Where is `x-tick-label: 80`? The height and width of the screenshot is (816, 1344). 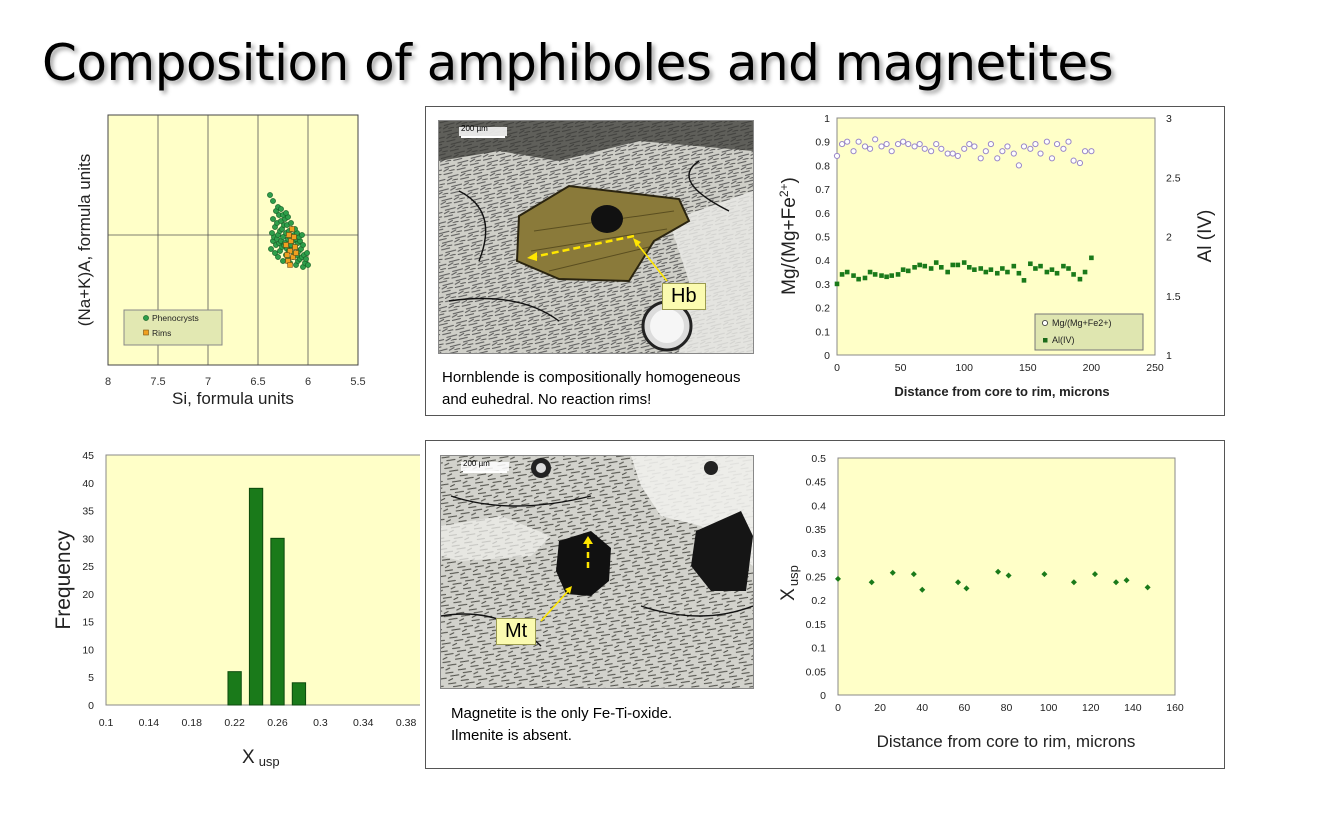 x-tick-label: 80 is located at coordinates (1007, 708).